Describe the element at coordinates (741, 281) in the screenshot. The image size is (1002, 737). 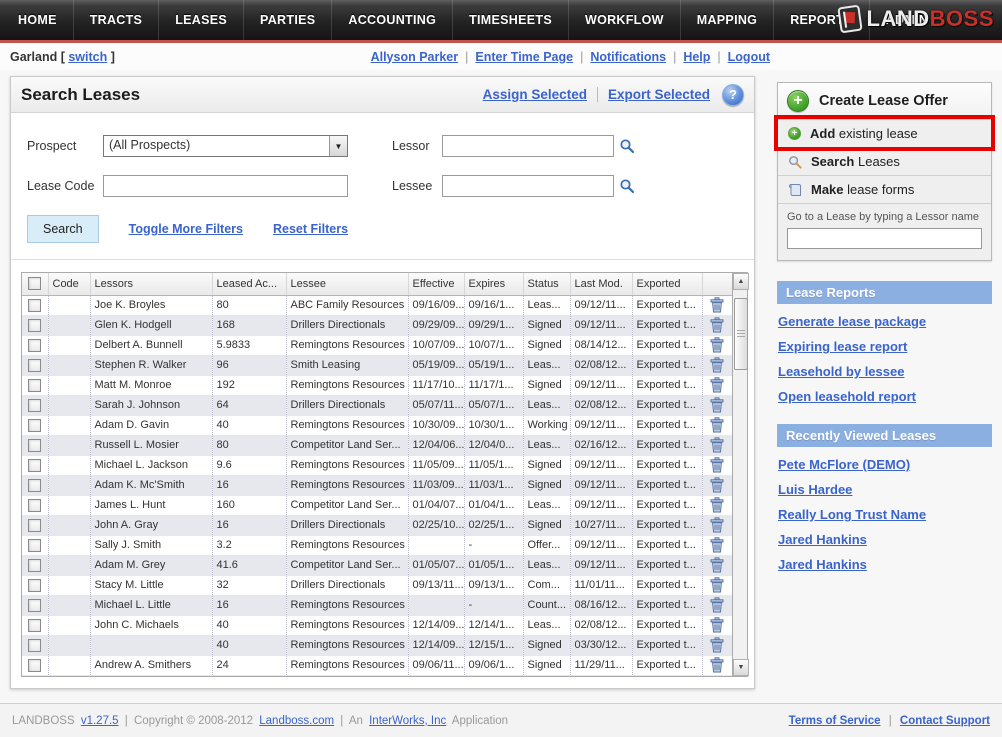
I see `scrollbar-up-arrow-icon: ▲` at that location.